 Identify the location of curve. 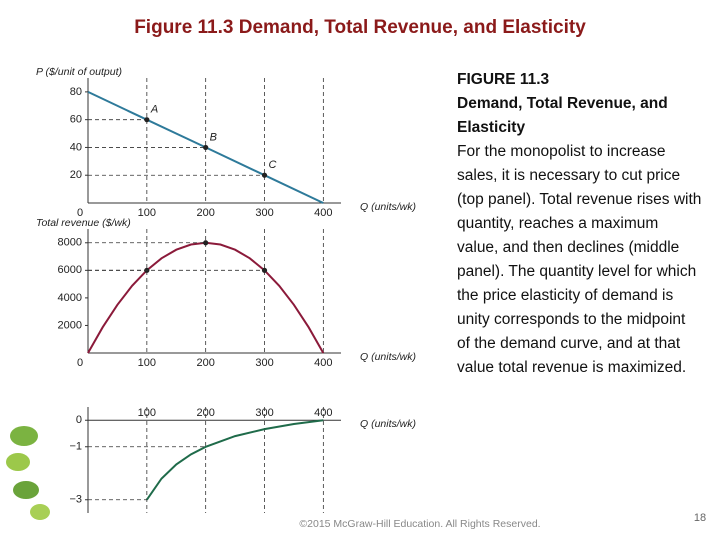
(234, 460).